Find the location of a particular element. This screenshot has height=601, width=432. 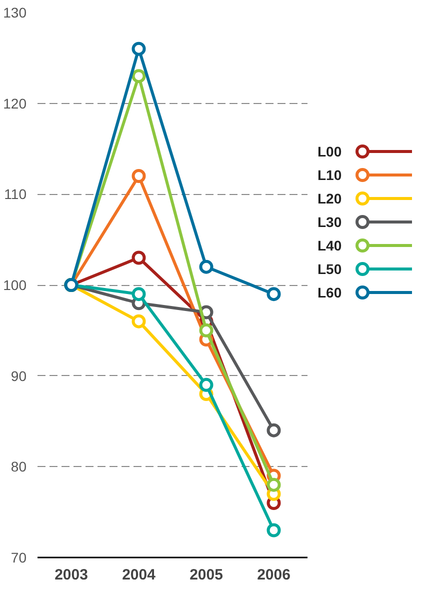

y-tick-label: 110 is located at coordinates (15, 194).